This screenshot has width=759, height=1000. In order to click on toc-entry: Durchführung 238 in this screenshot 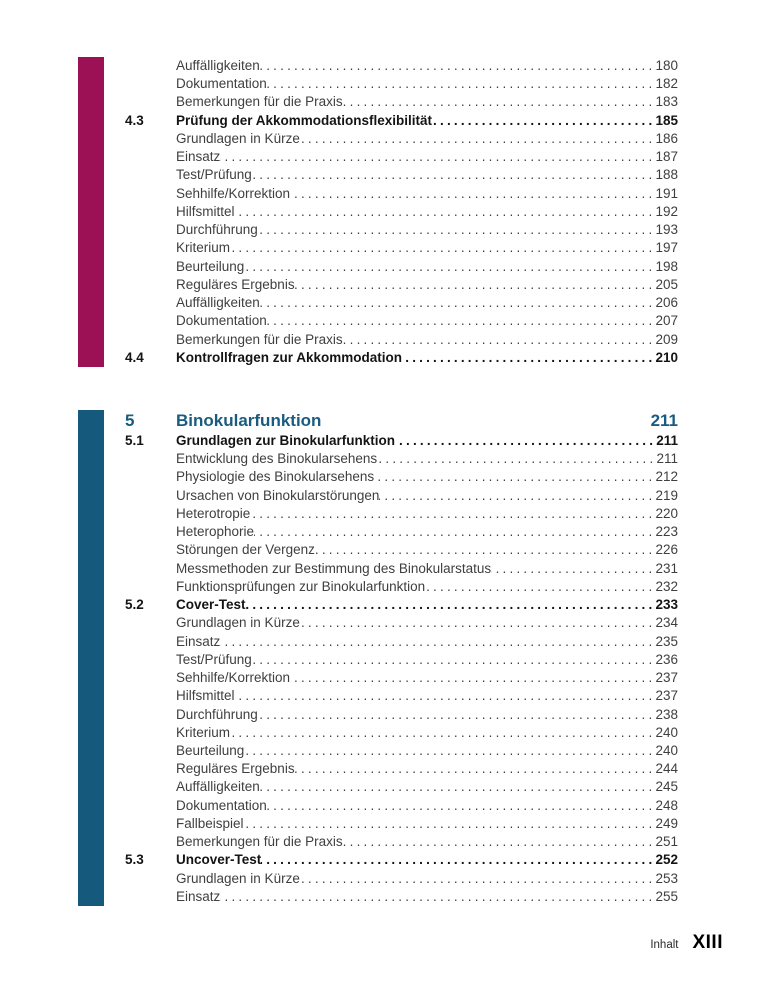, I will do `click(401, 715)`.